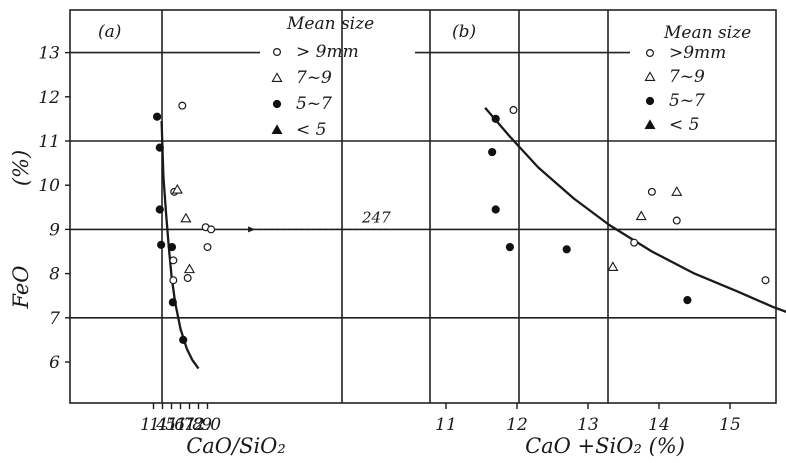 This screenshot has width=786, height=463. I want to click on annotation-arrow, so click(252, 229).